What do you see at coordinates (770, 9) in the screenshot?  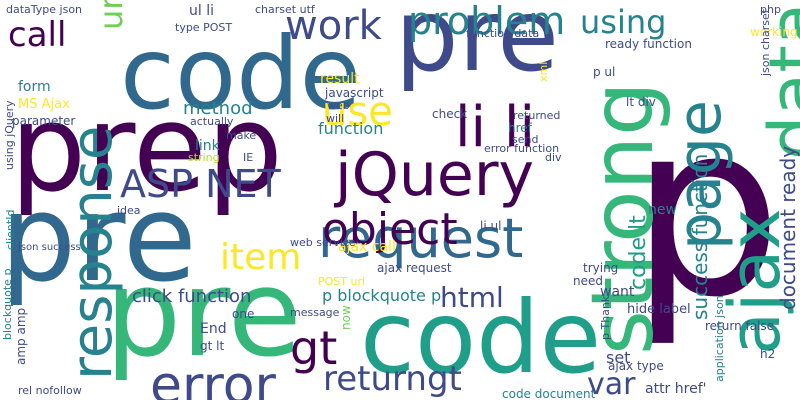 I see `word-php: php` at bounding box center [770, 9].